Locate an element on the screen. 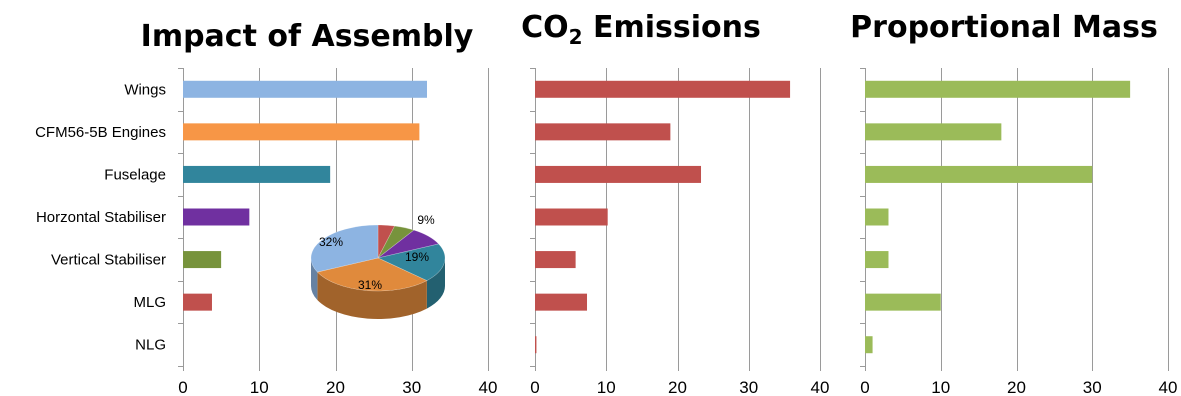 This screenshot has width=1181, height=396. pie-slice-wings is located at coordinates (344, 248).